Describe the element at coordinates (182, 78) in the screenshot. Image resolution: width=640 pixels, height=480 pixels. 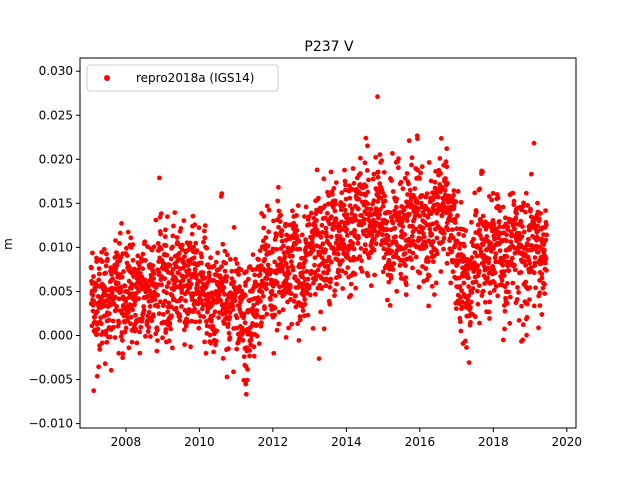
I see `legend: repro2018a (IGS14)` at that location.